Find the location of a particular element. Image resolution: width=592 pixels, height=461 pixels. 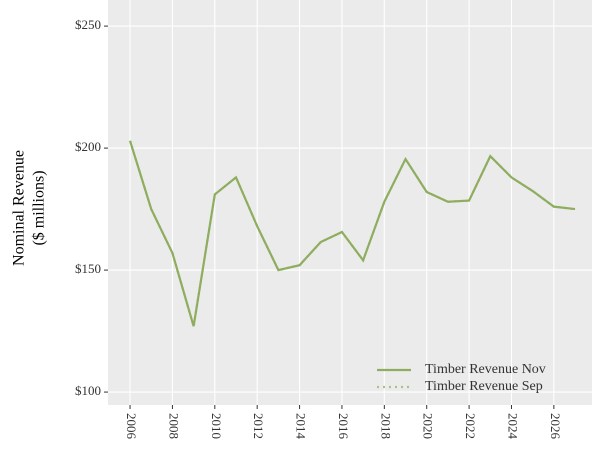

y-tick-label: $100 is located at coordinates (88, 390).